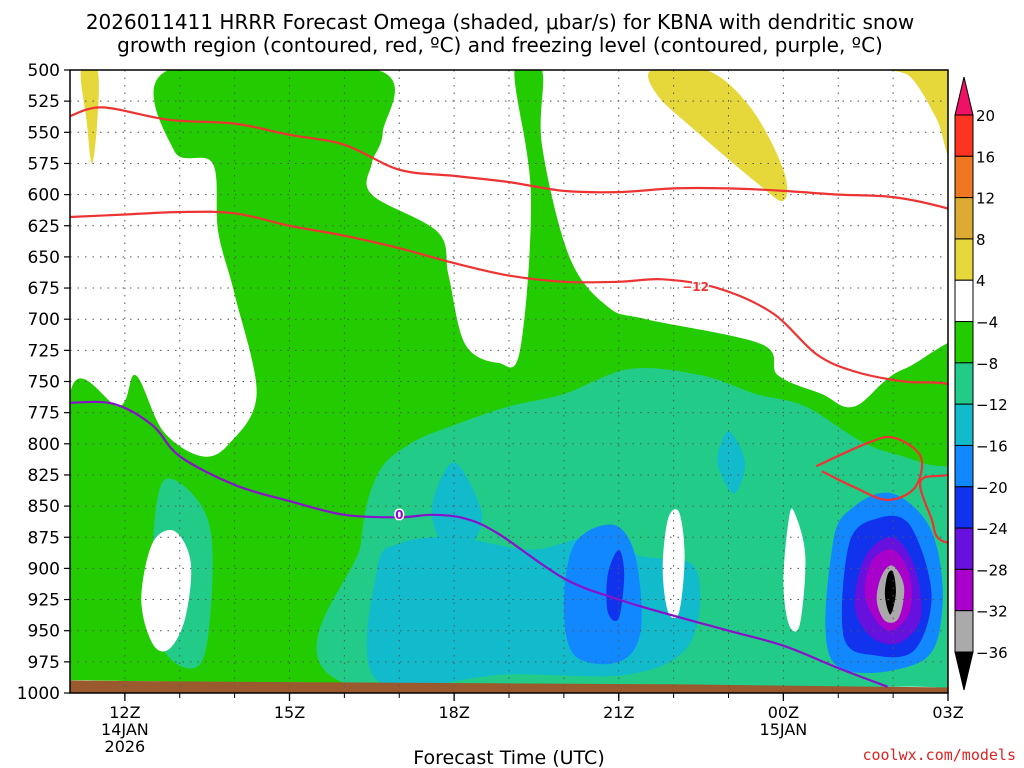  What do you see at coordinates (125, 729) in the screenshot?
I see `x-tick-date: 14JAN` at bounding box center [125, 729].